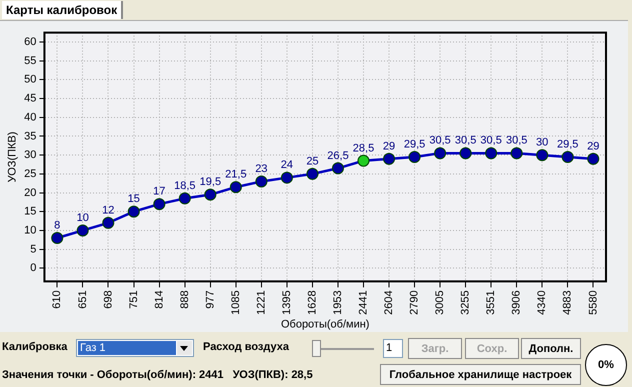 The image size is (632, 387). Describe the element at coordinates (185, 186) in the screenshot. I see `data-label: 18,5` at that location.